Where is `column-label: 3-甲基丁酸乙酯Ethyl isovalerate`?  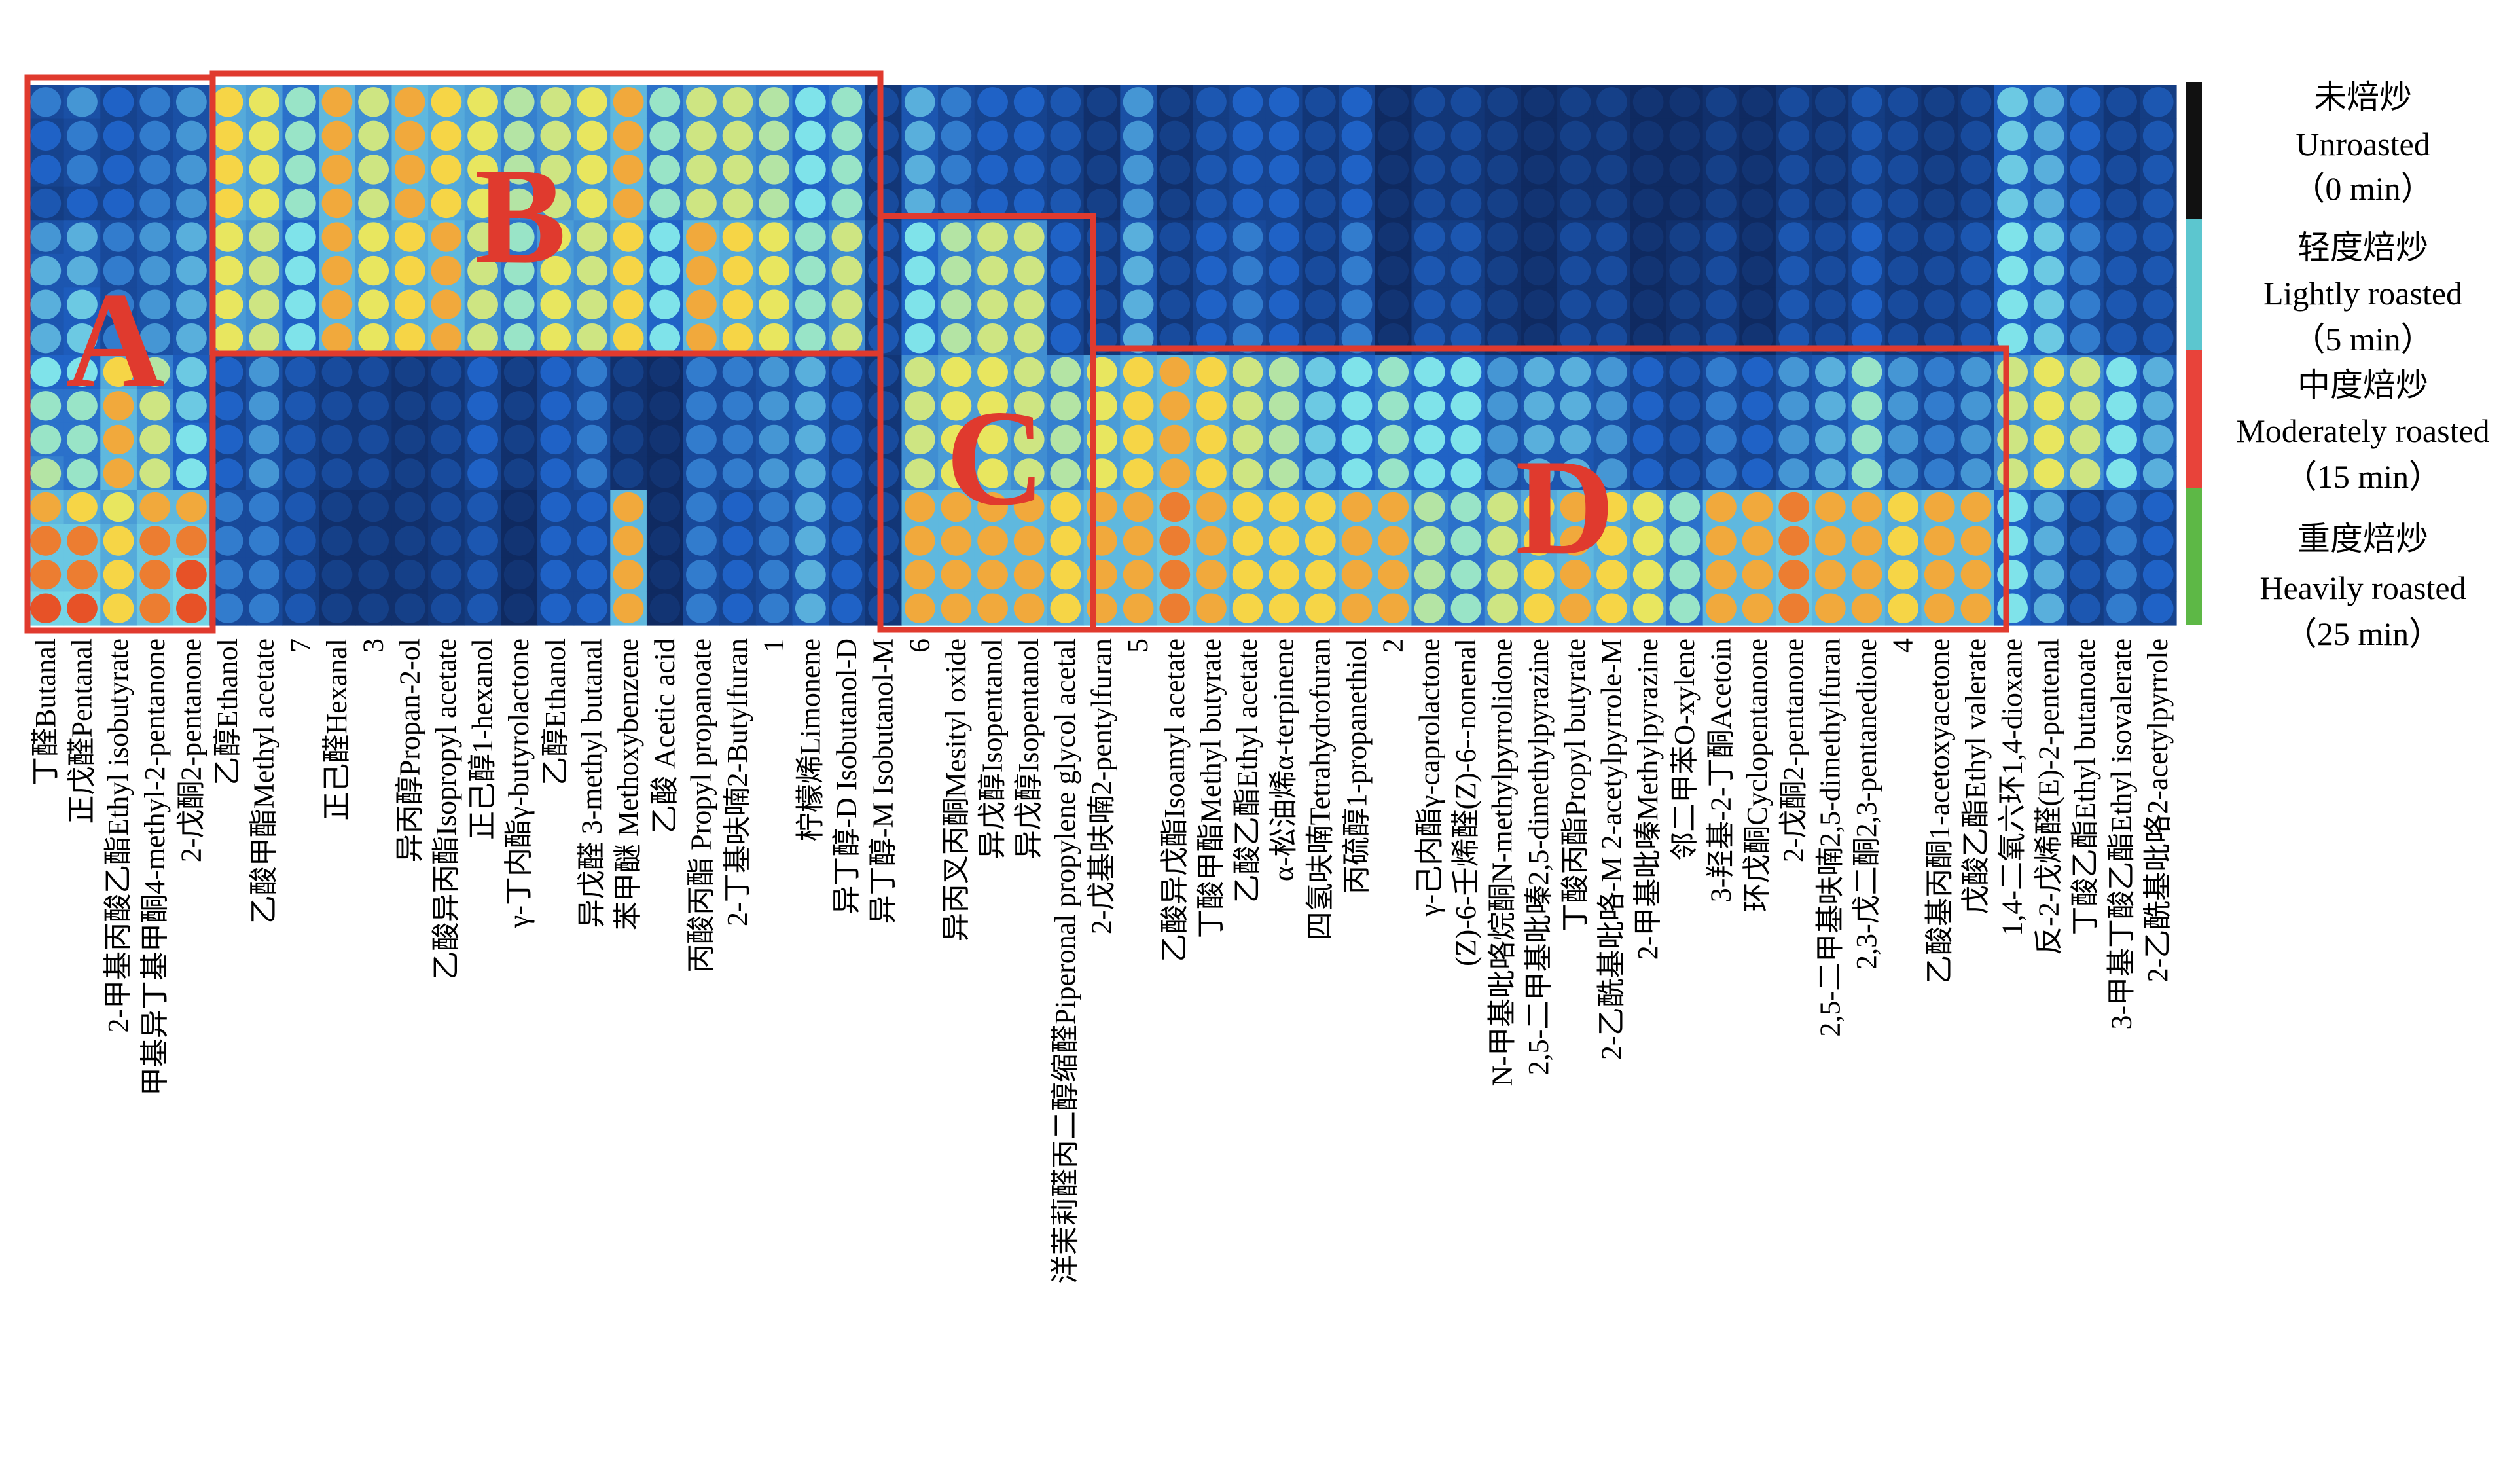
column-label: 3-甲基丁酸乙酯Ethyl isovalerate is located at coordinates (2122, 834).